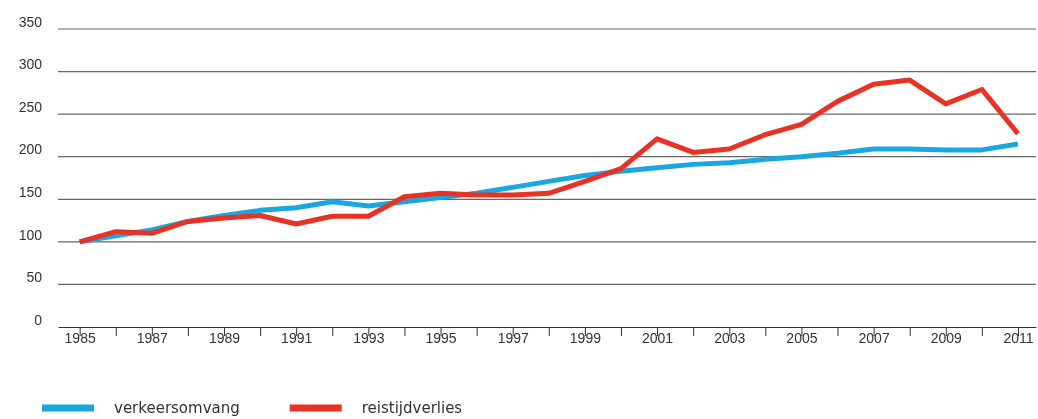 The height and width of the screenshot is (419, 1038). I want to click on y-tick-label: 300, so click(30, 64).